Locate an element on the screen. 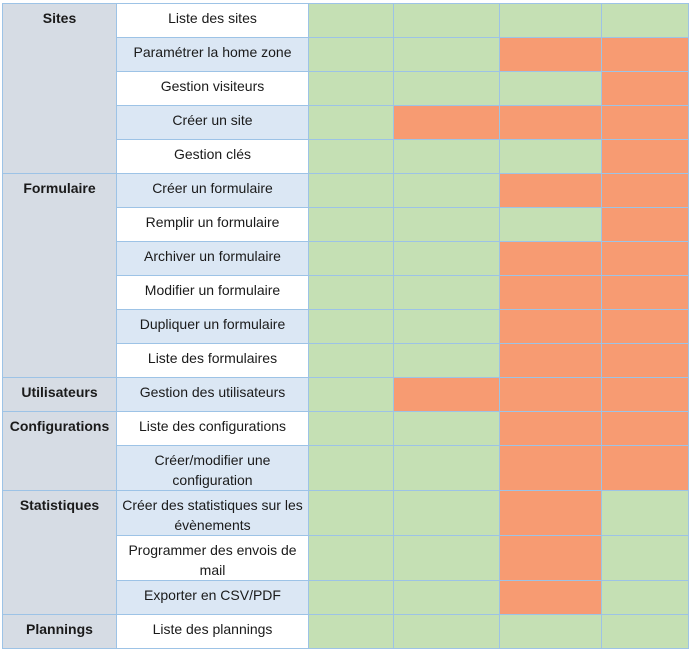 This screenshot has height=649, width=692. feature-cell: Remplir un formulaire is located at coordinates (212, 224).